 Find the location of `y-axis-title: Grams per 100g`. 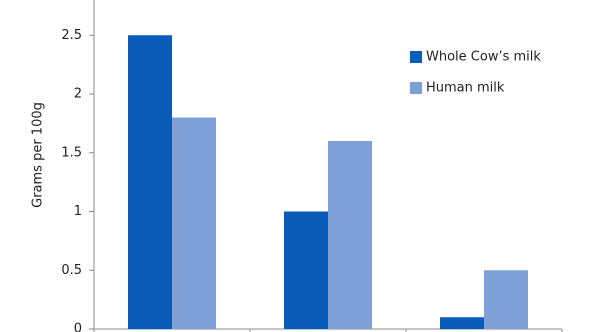

y-axis-title: Grams per 100g is located at coordinates (38, 155).